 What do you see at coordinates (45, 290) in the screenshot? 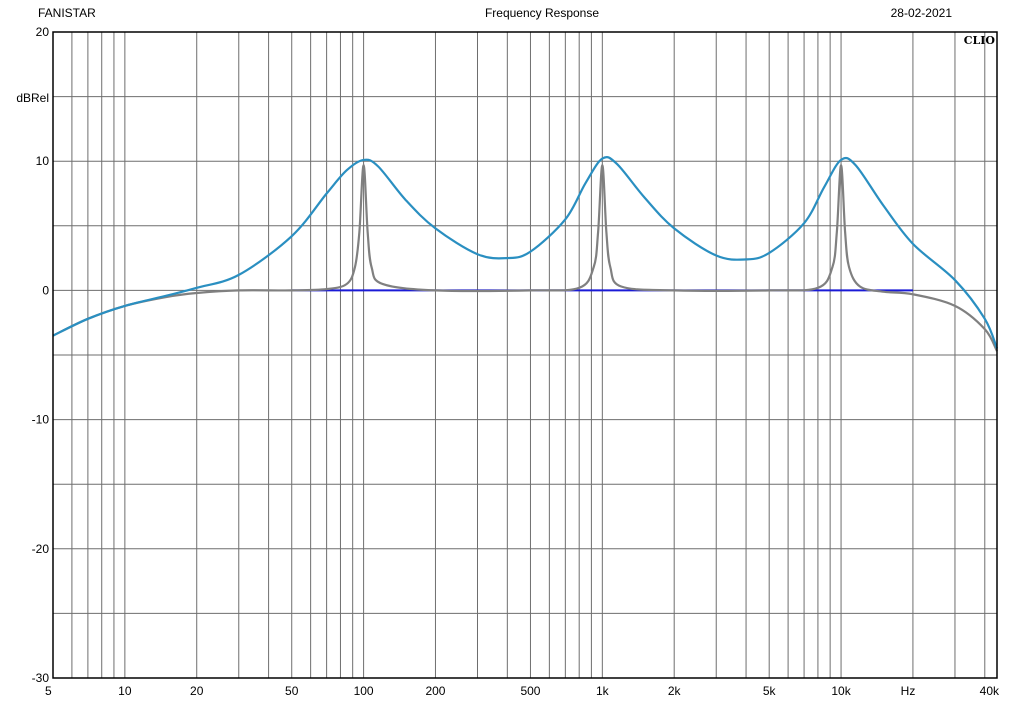
I see `y-tick-label: 0` at bounding box center [45, 290].